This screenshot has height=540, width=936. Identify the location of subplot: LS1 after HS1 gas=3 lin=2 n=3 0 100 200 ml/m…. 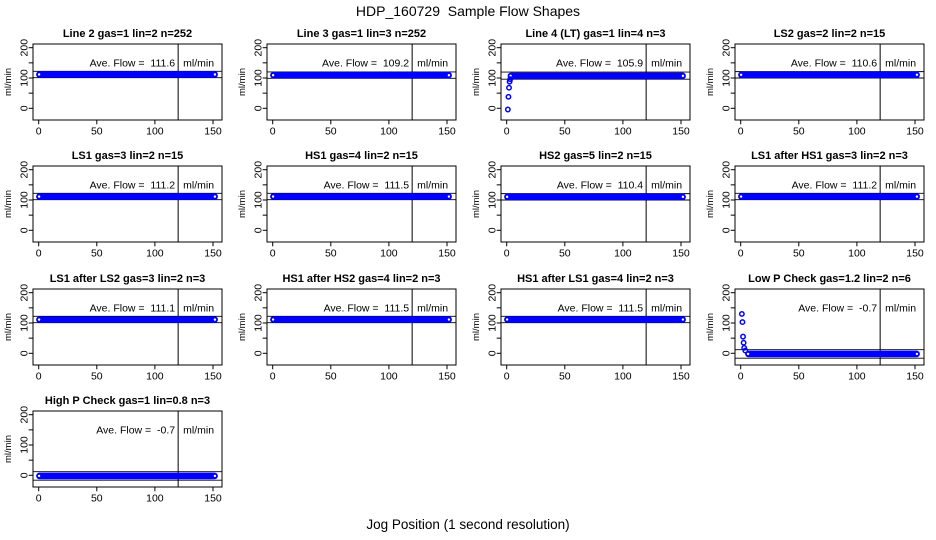
(815, 205).